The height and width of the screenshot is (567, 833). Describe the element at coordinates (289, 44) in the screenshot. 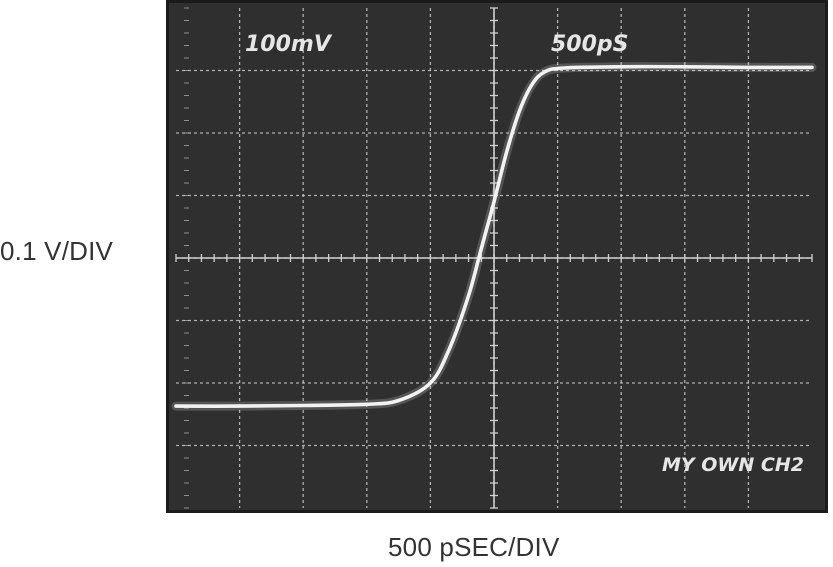

I see `volts-per-div-readout: 100mV` at that location.